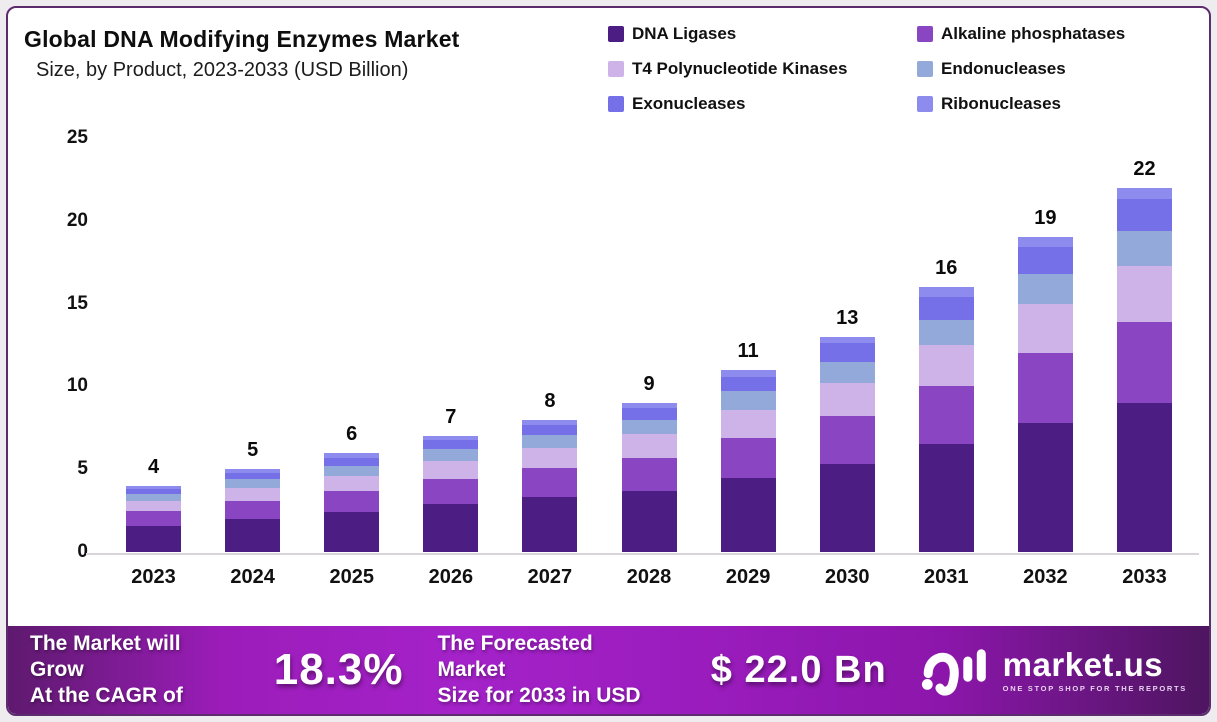 The width and height of the screenshot is (1217, 722). I want to click on bar-segment-endonucleases-2031, so click(946, 333).